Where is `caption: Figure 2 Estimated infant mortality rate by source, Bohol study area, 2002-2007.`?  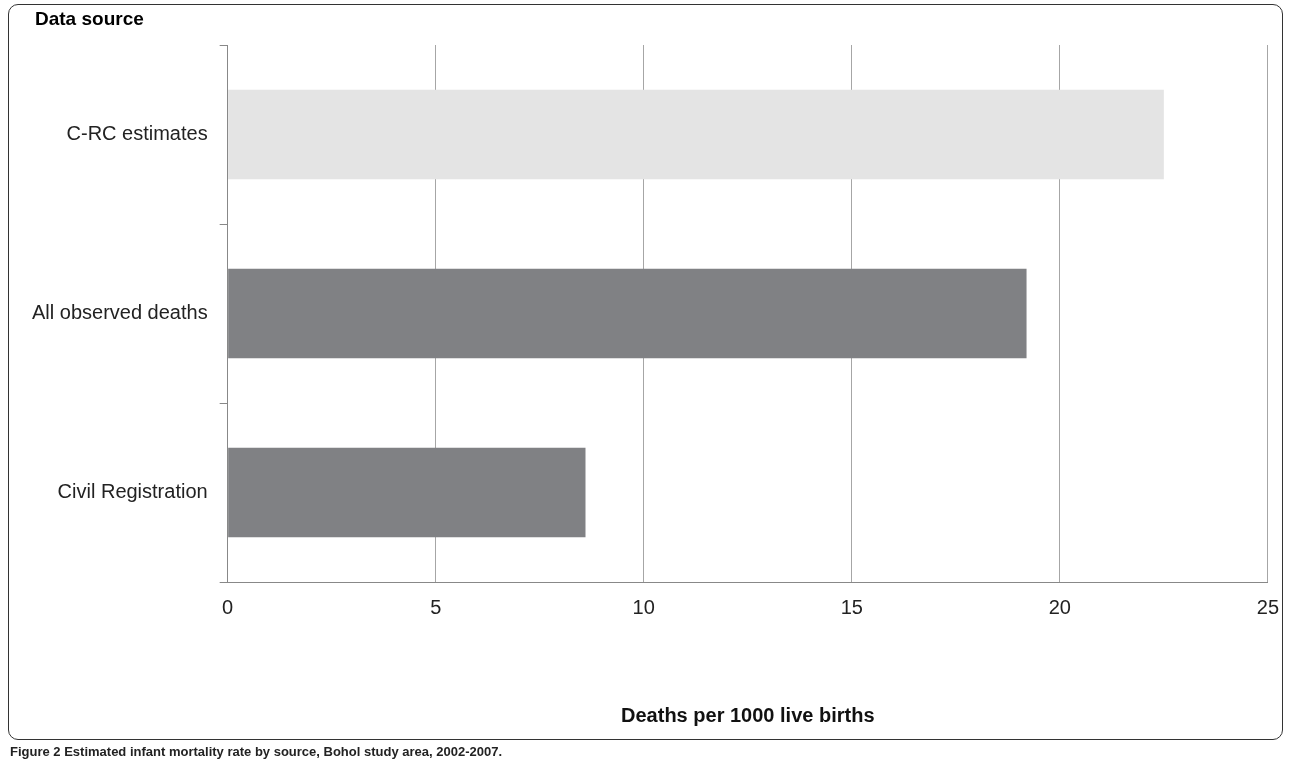
caption: Figure 2 Estimated infant mortality rate by source, Bohol study area, 2002-2007. is located at coordinates (256, 751).